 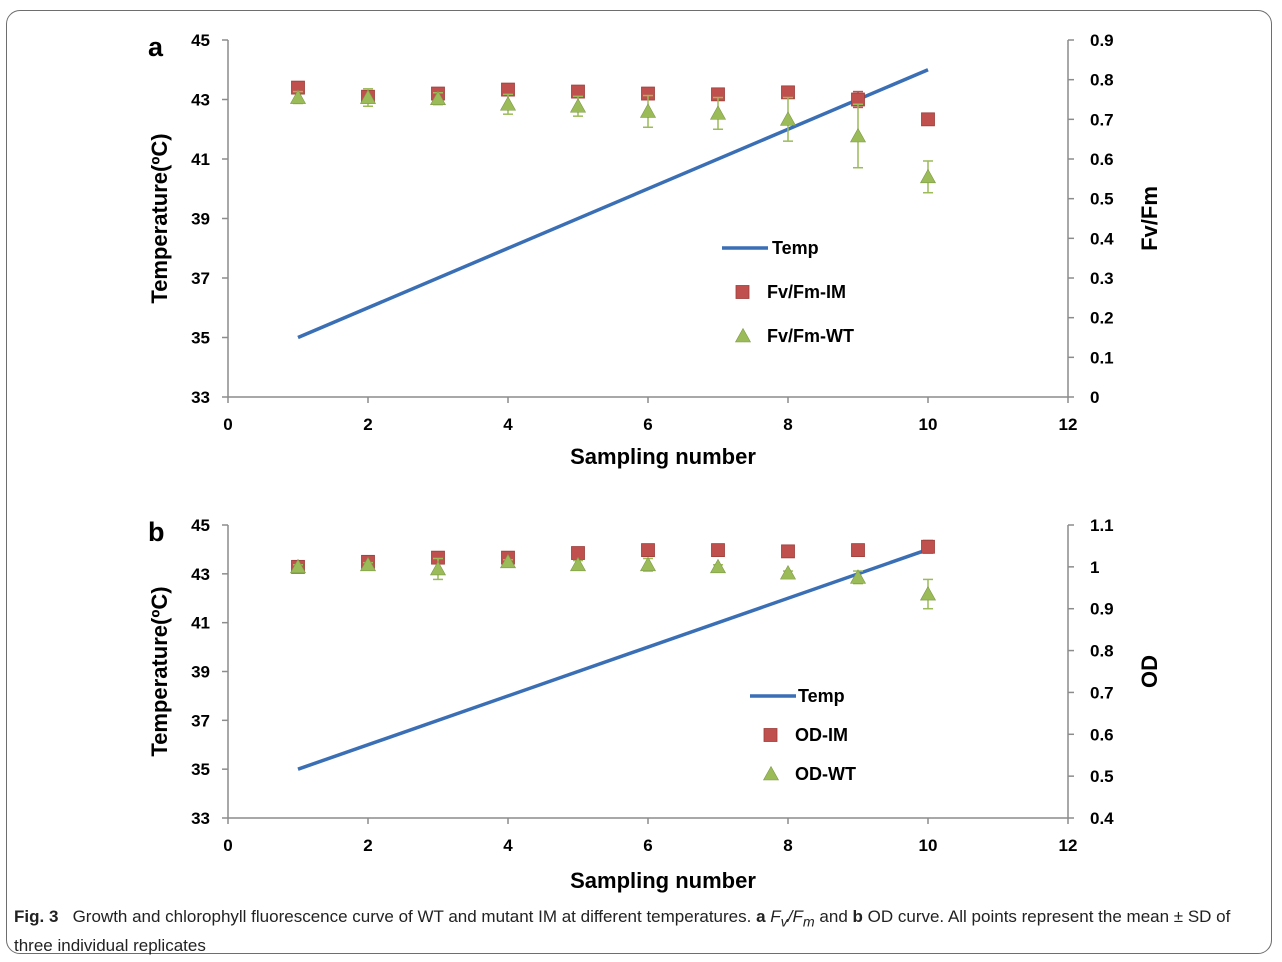 What do you see at coordinates (1149, 218) in the screenshot?
I see `y-axis-label-right: Fv/Fm` at bounding box center [1149, 218].